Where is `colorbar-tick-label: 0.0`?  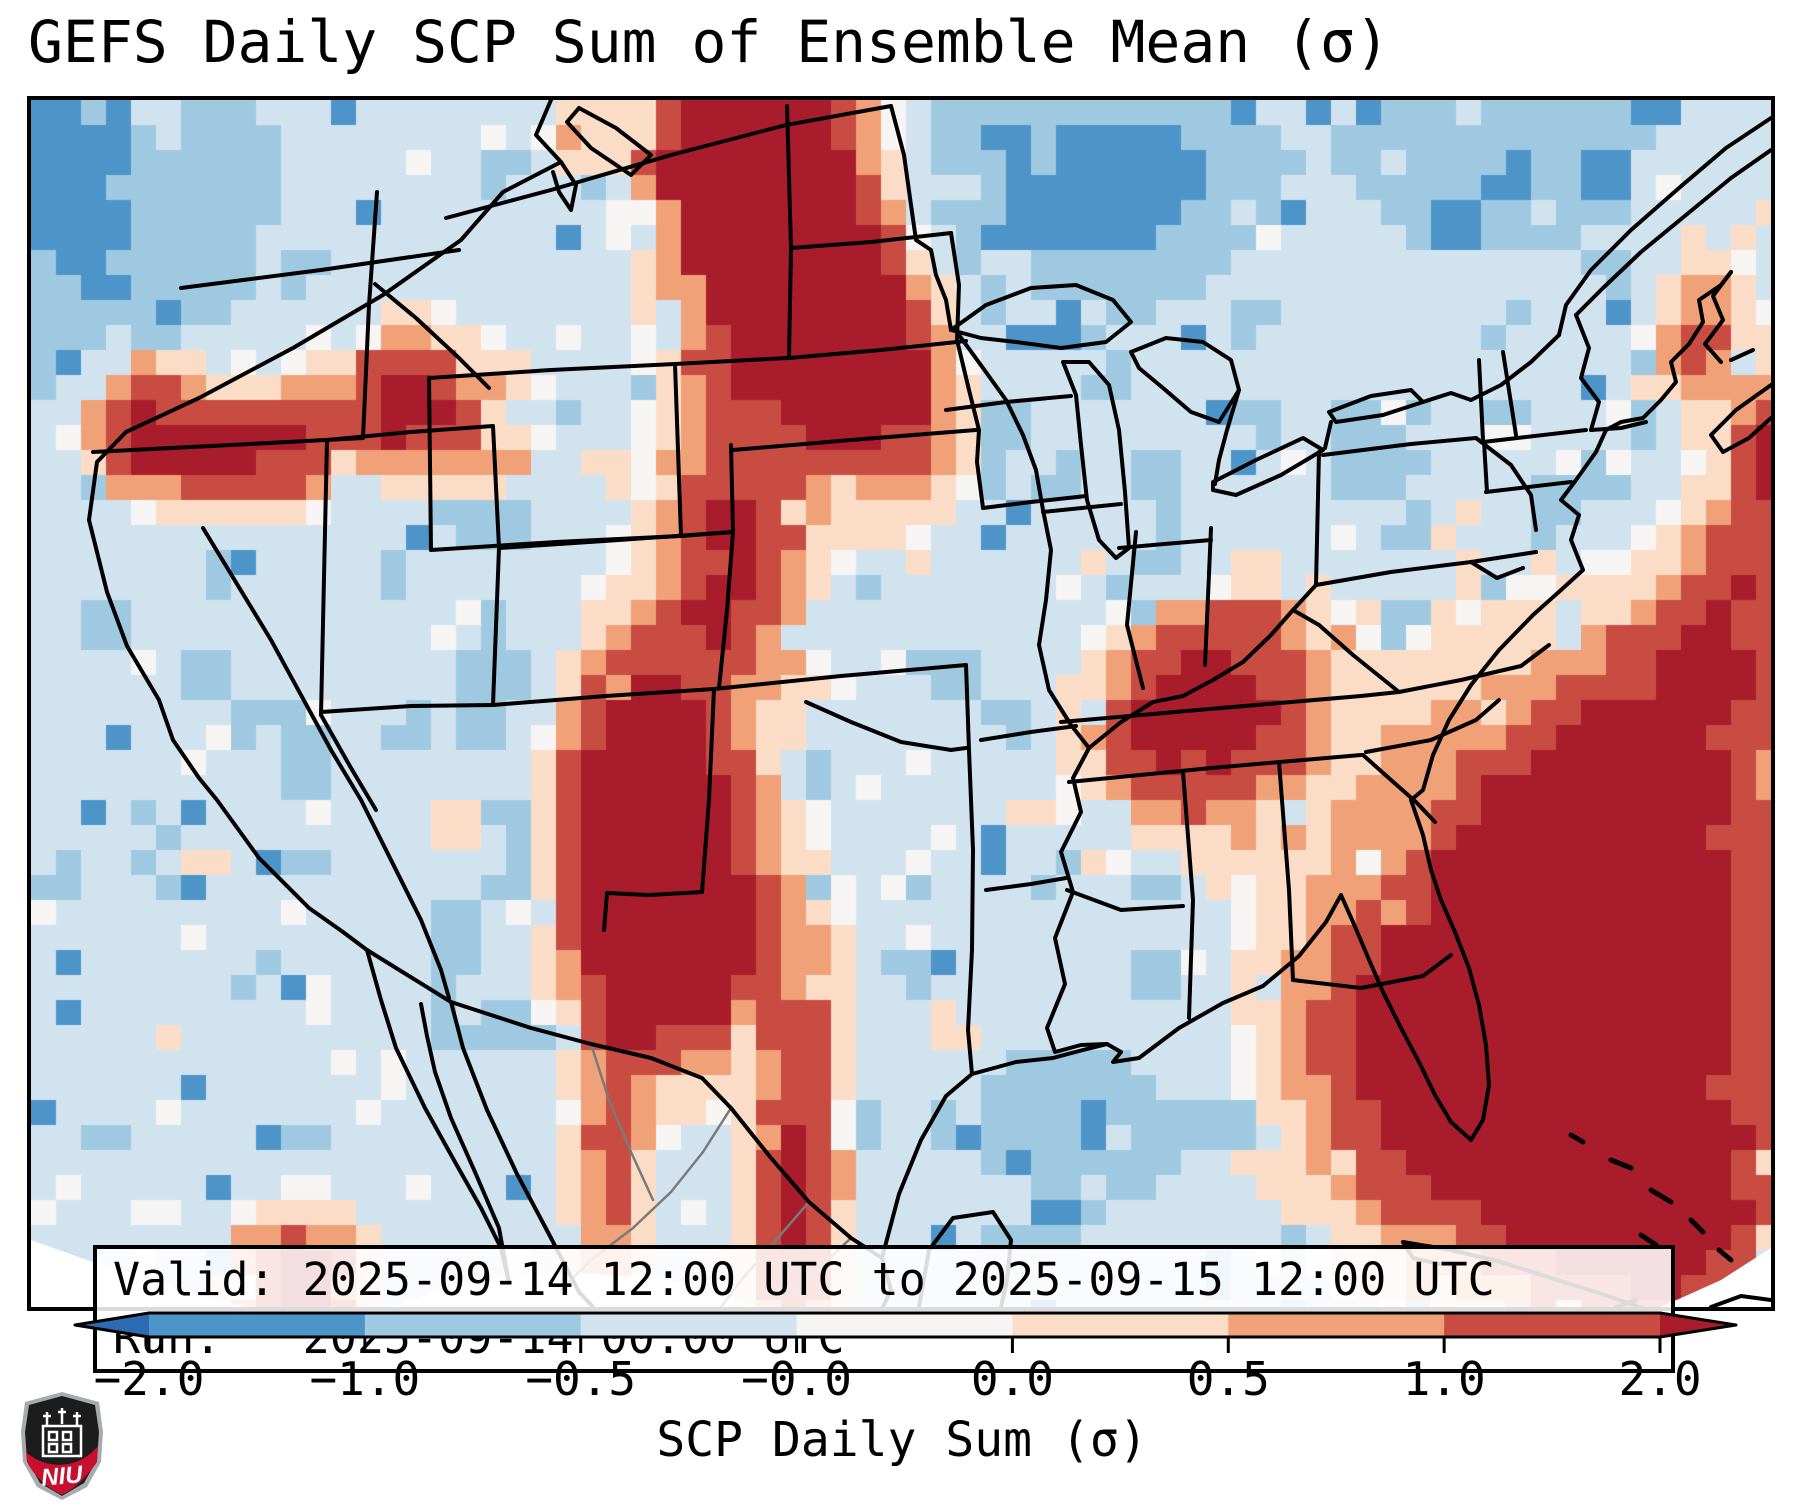 colorbar-tick-label: 0.0 is located at coordinates (1012, 1379).